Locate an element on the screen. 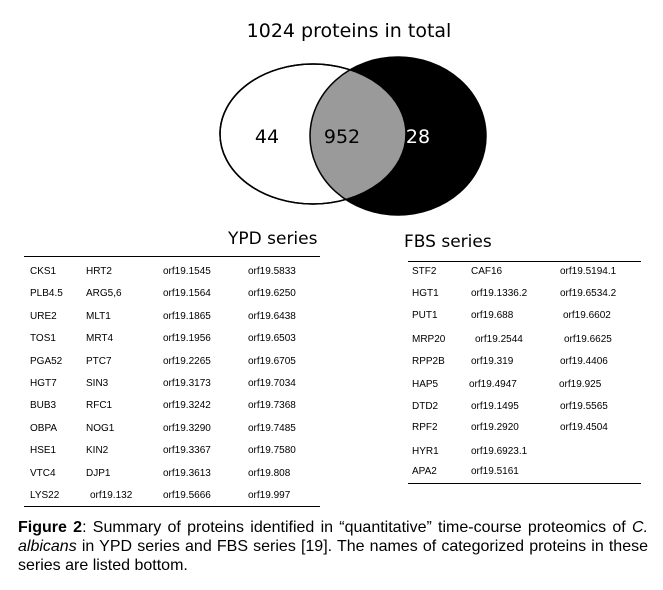 This screenshot has height=590, width=663. fbs-cell: orf19.319 is located at coordinates (492, 361).